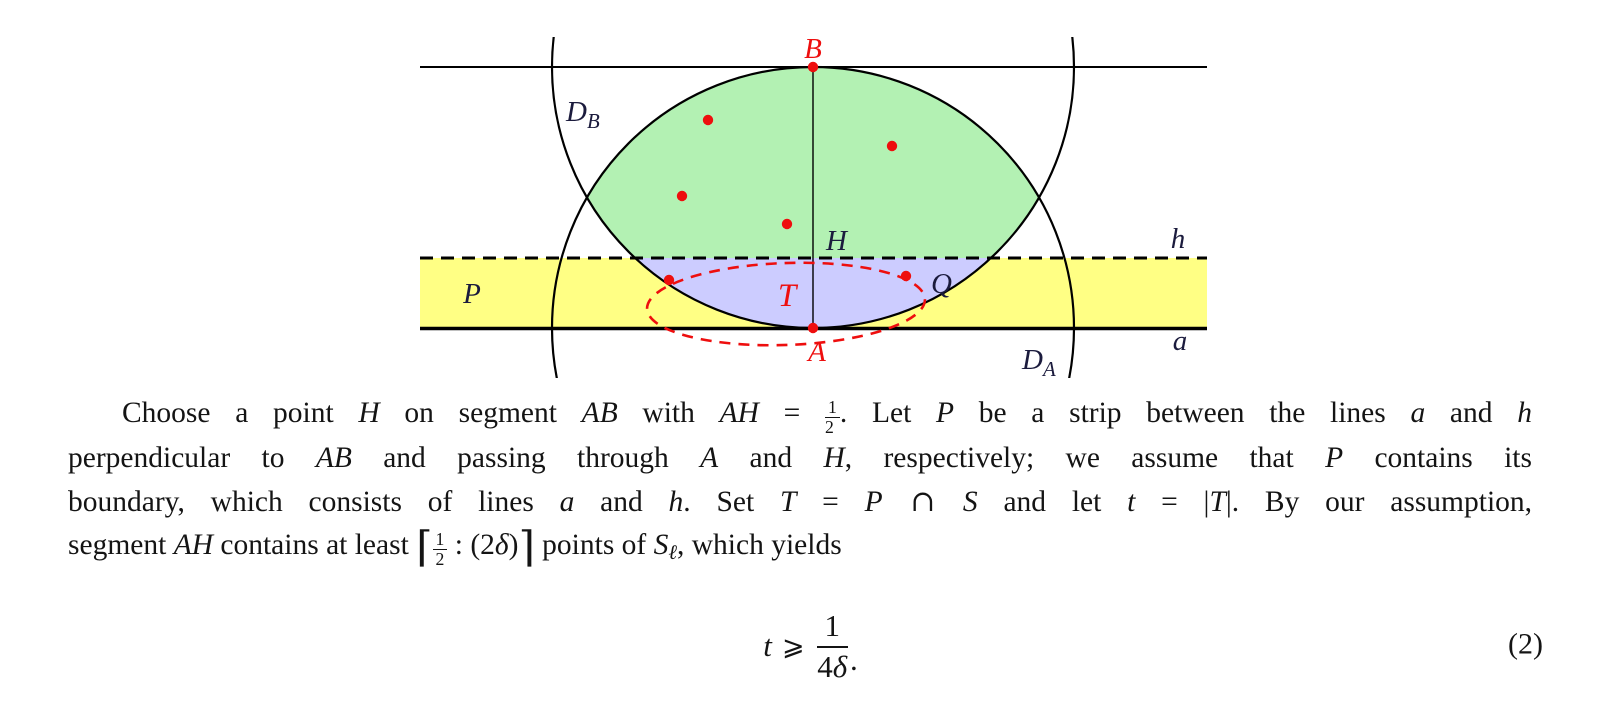 The image size is (1601, 705). Describe the element at coordinates (813, 67) in the screenshot. I see `point-B` at that location.